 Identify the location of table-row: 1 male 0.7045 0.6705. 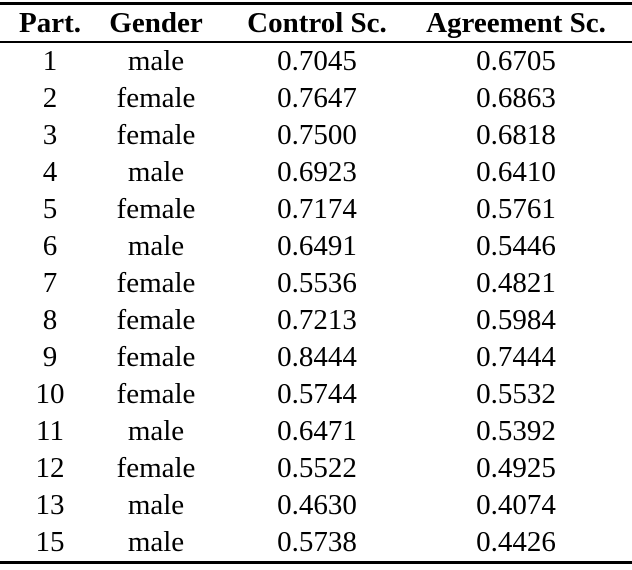
(316, 61).